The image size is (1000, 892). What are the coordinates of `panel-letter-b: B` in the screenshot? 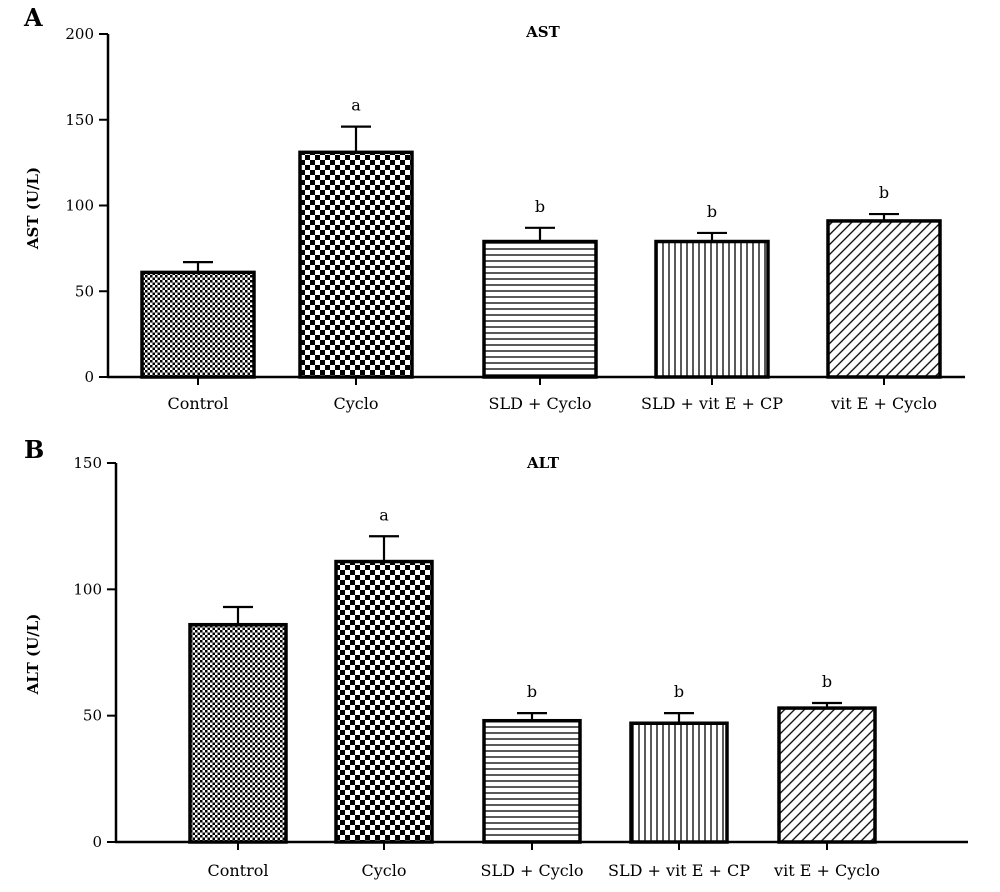 It's located at (34, 449).